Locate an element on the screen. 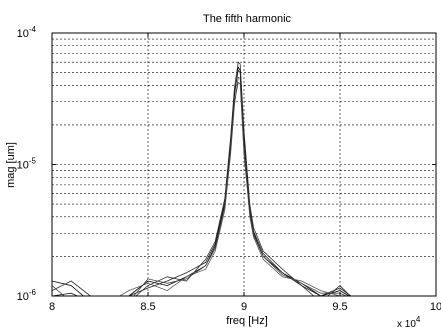 This screenshot has width=441, height=329. plot-bottom-mask is located at coordinates (244, 302).